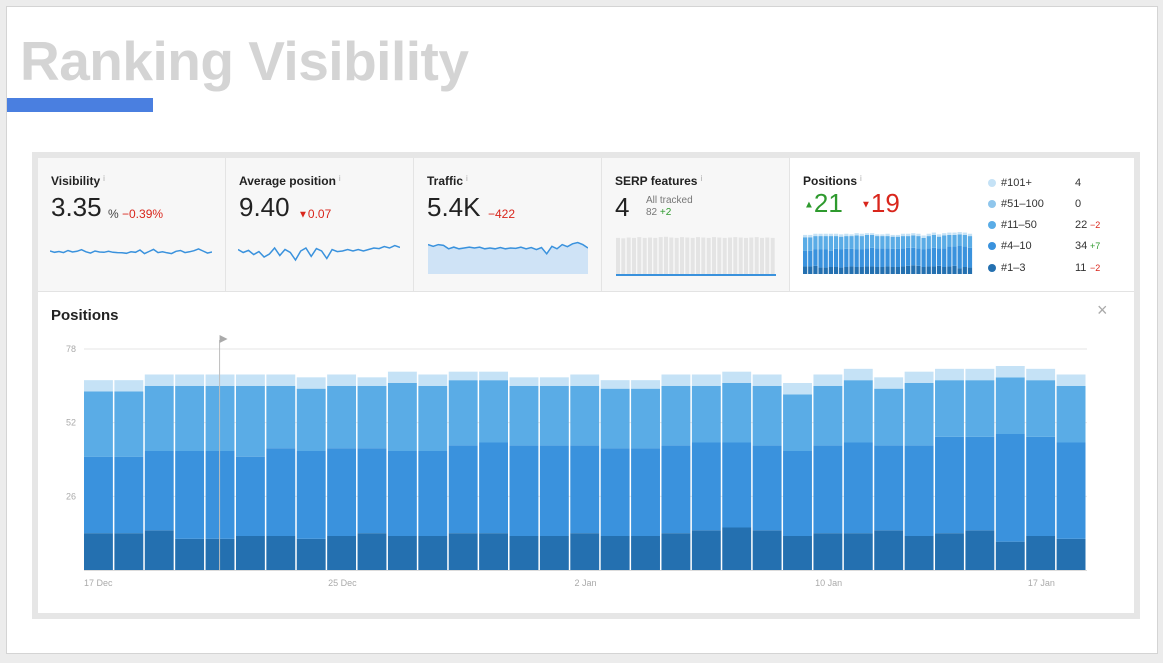  What do you see at coordinates (696, 224) in the screenshot?
I see `metric-serp-features: SERP features i 4 All tracked 82 +2` at bounding box center [696, 224].